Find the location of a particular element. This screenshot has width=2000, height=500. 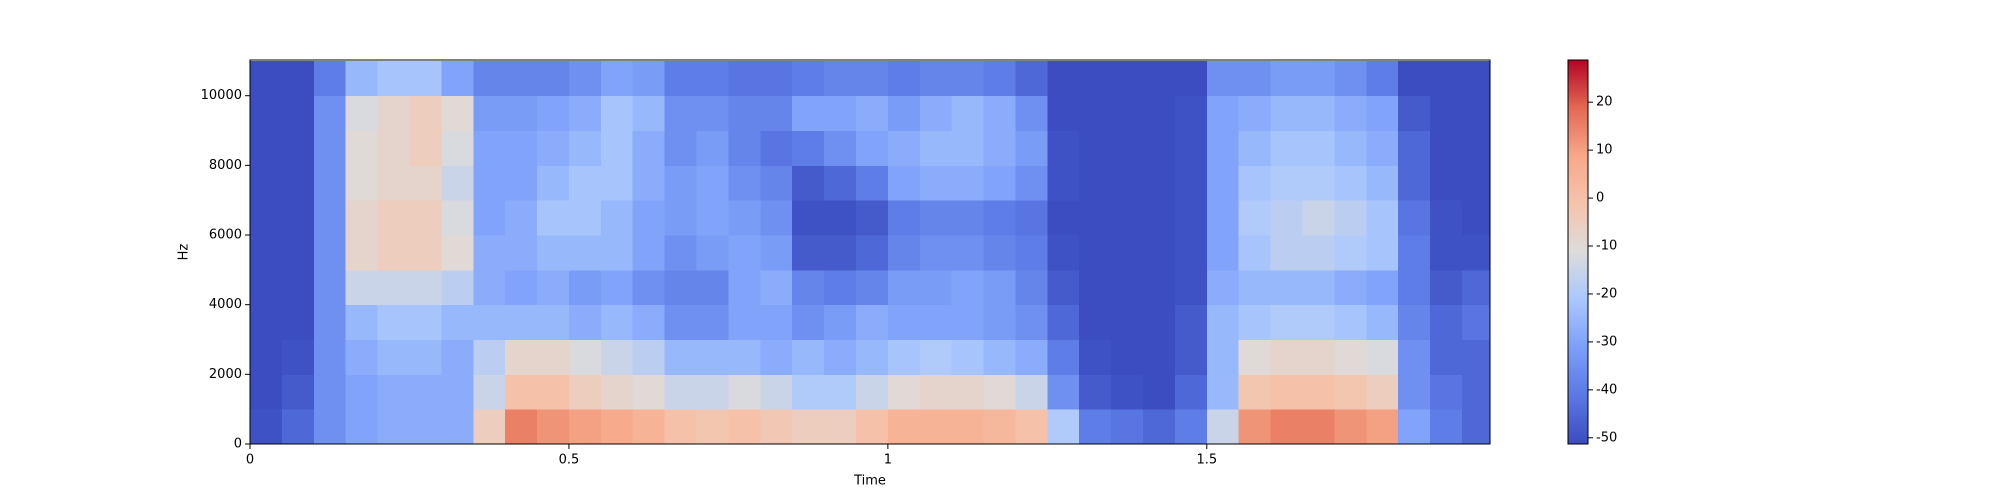

y-axis-label: Hz is located at coordinates (184, 252).